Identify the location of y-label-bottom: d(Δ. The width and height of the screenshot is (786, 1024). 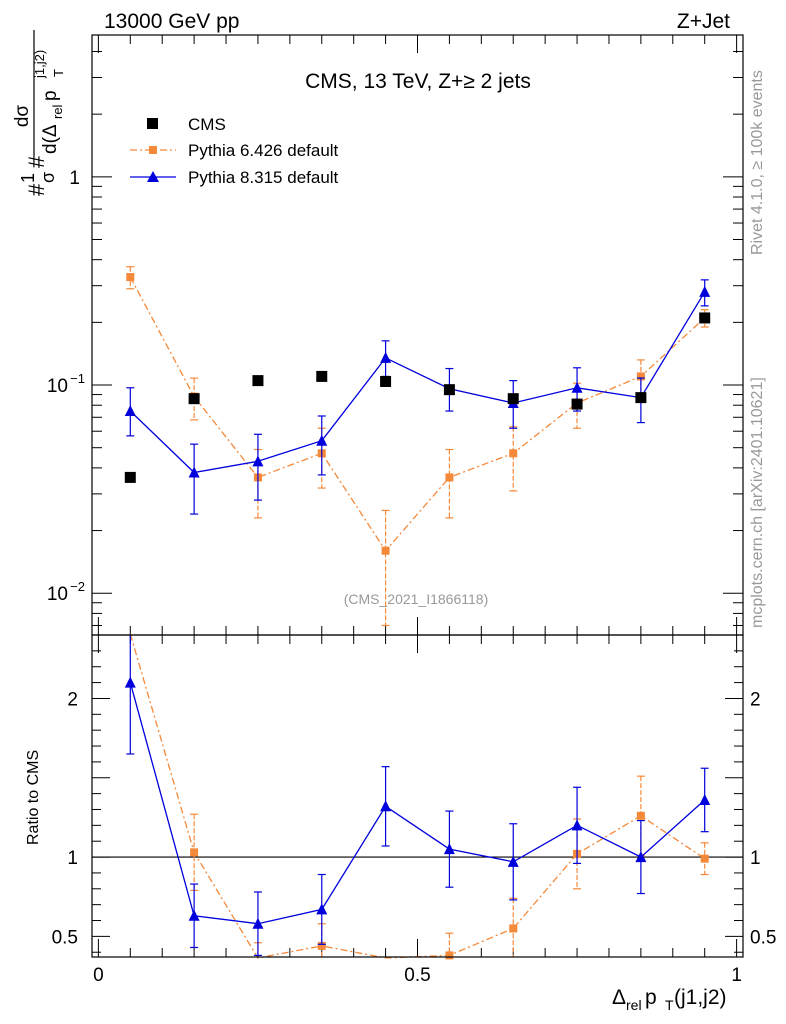
(50, 139).